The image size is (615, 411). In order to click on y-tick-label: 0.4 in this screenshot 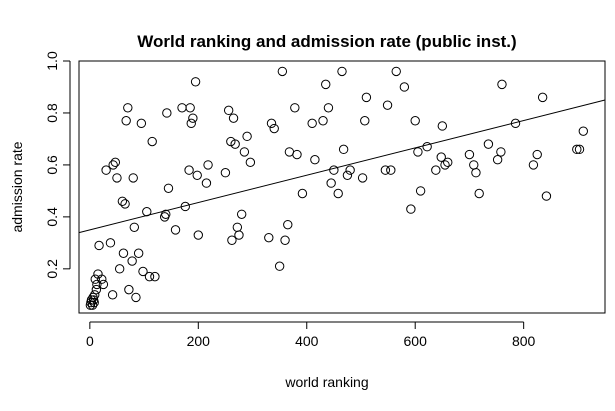, I will do `click(52, 217)`.